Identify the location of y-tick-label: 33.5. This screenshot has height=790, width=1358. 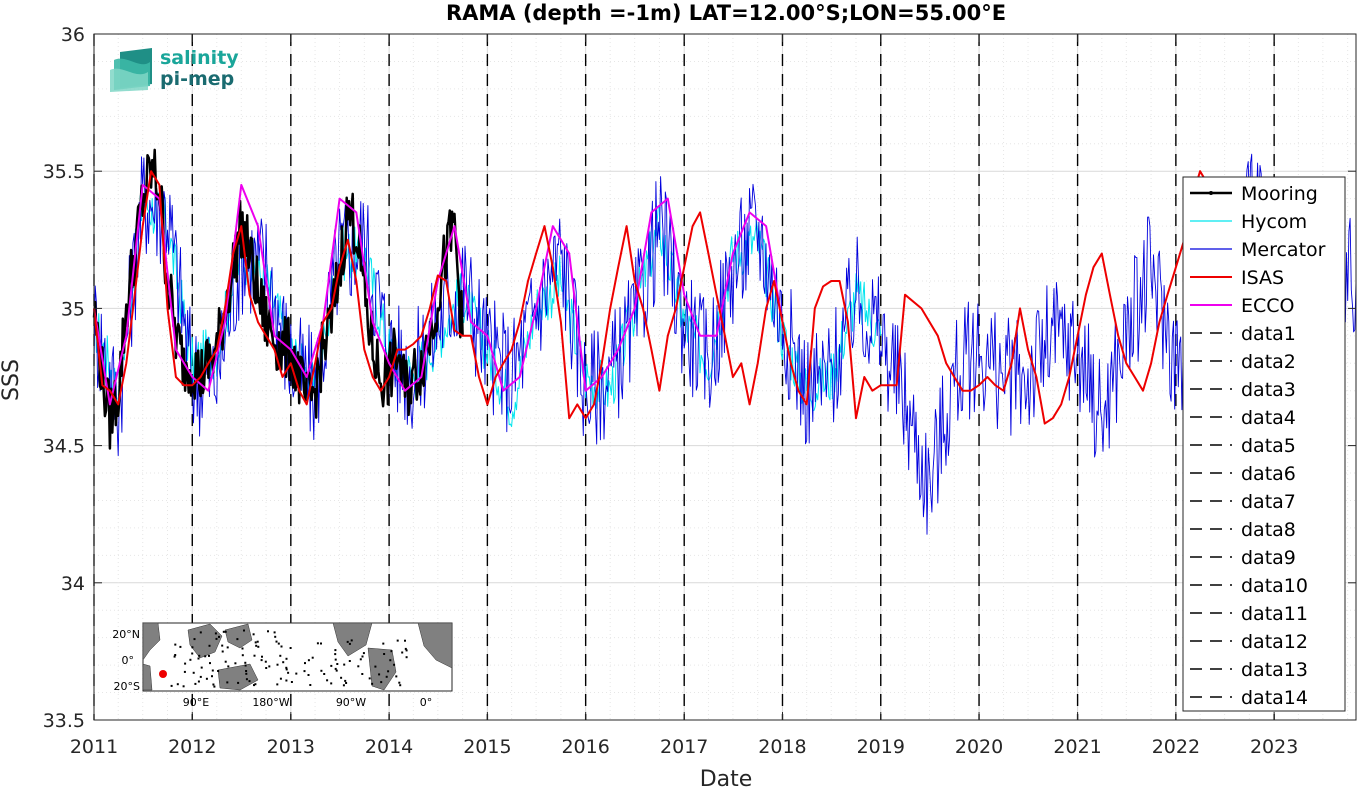
(64, 721).